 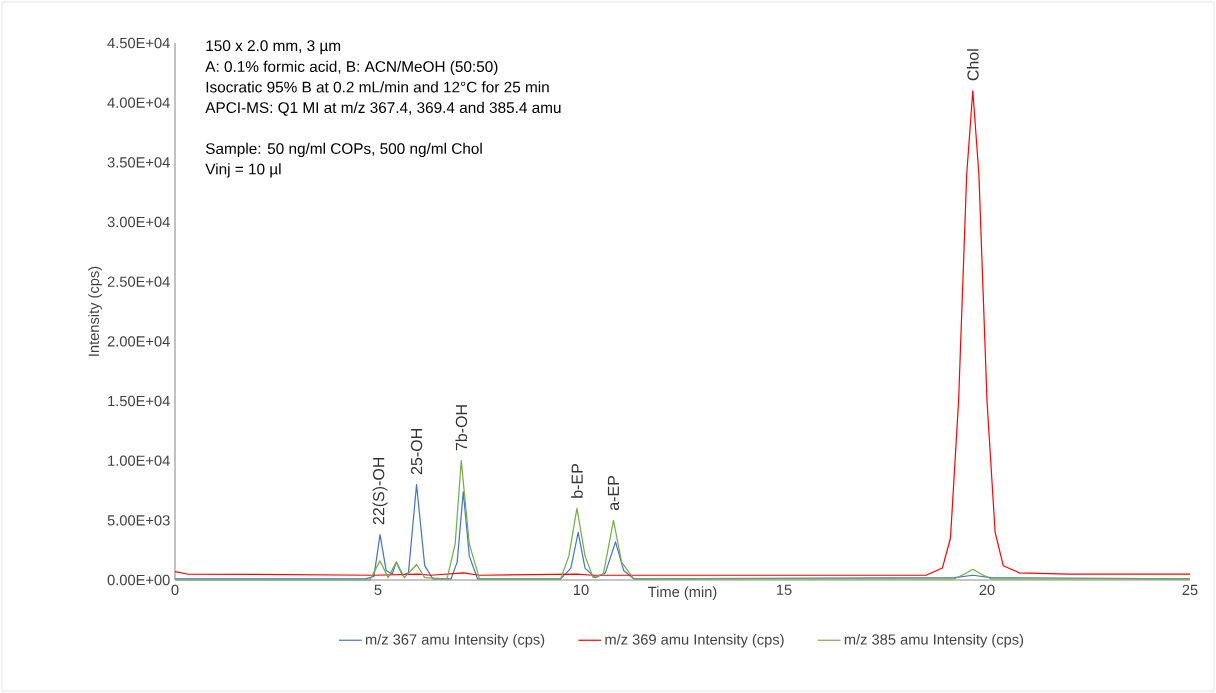 What do you see at coordinates (138, 162) in the screenshot?
I see `y-tick-label: 3.50E+04` at bounding box center [138, 162].